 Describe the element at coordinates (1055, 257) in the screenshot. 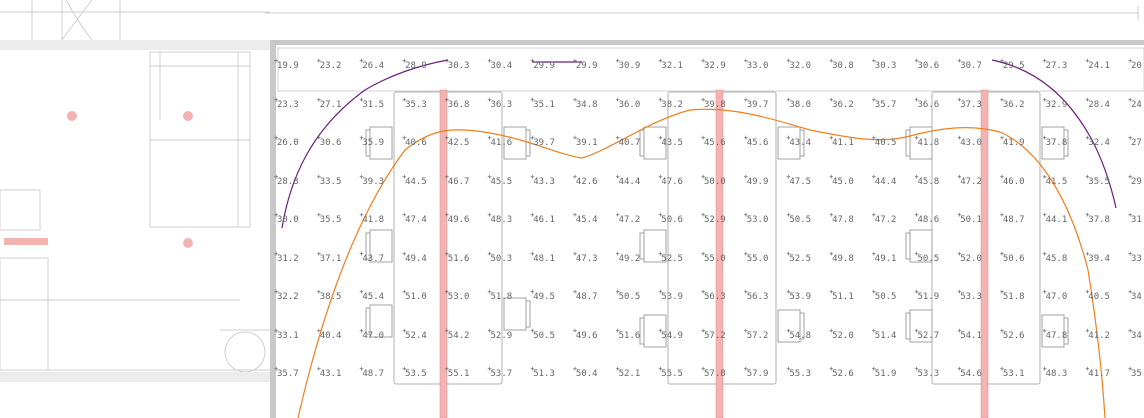

I see `lux-value: 45.8` at that location.